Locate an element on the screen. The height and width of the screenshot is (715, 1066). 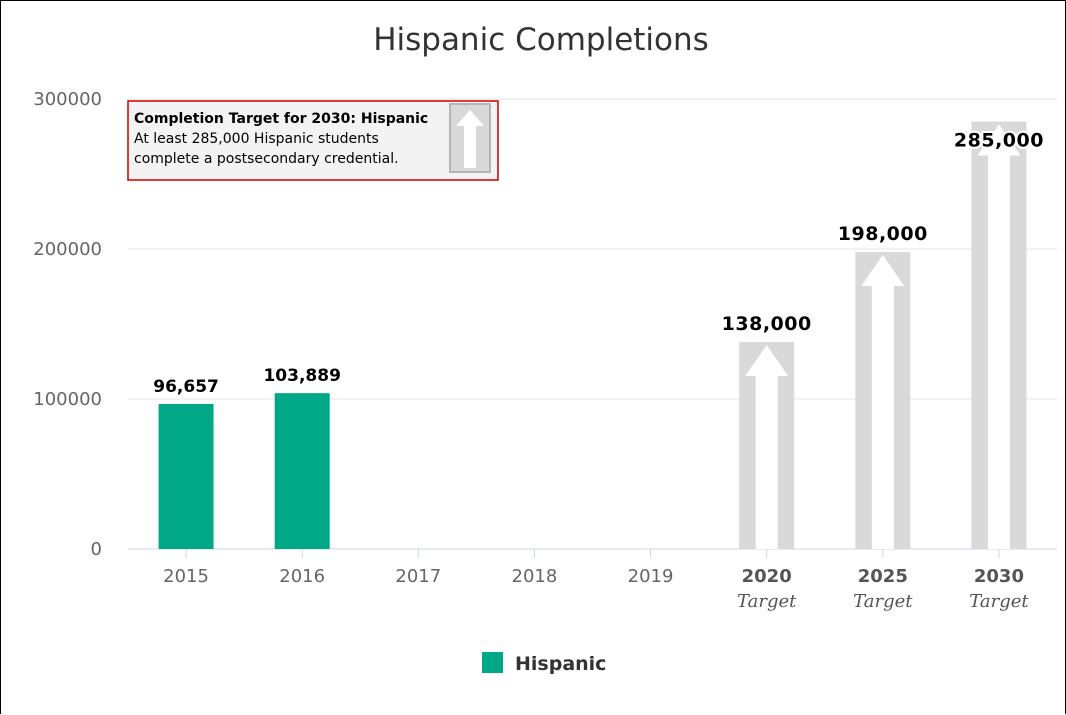
legend-label-hispanic: Hispanic is located at coordinates (560, 664).